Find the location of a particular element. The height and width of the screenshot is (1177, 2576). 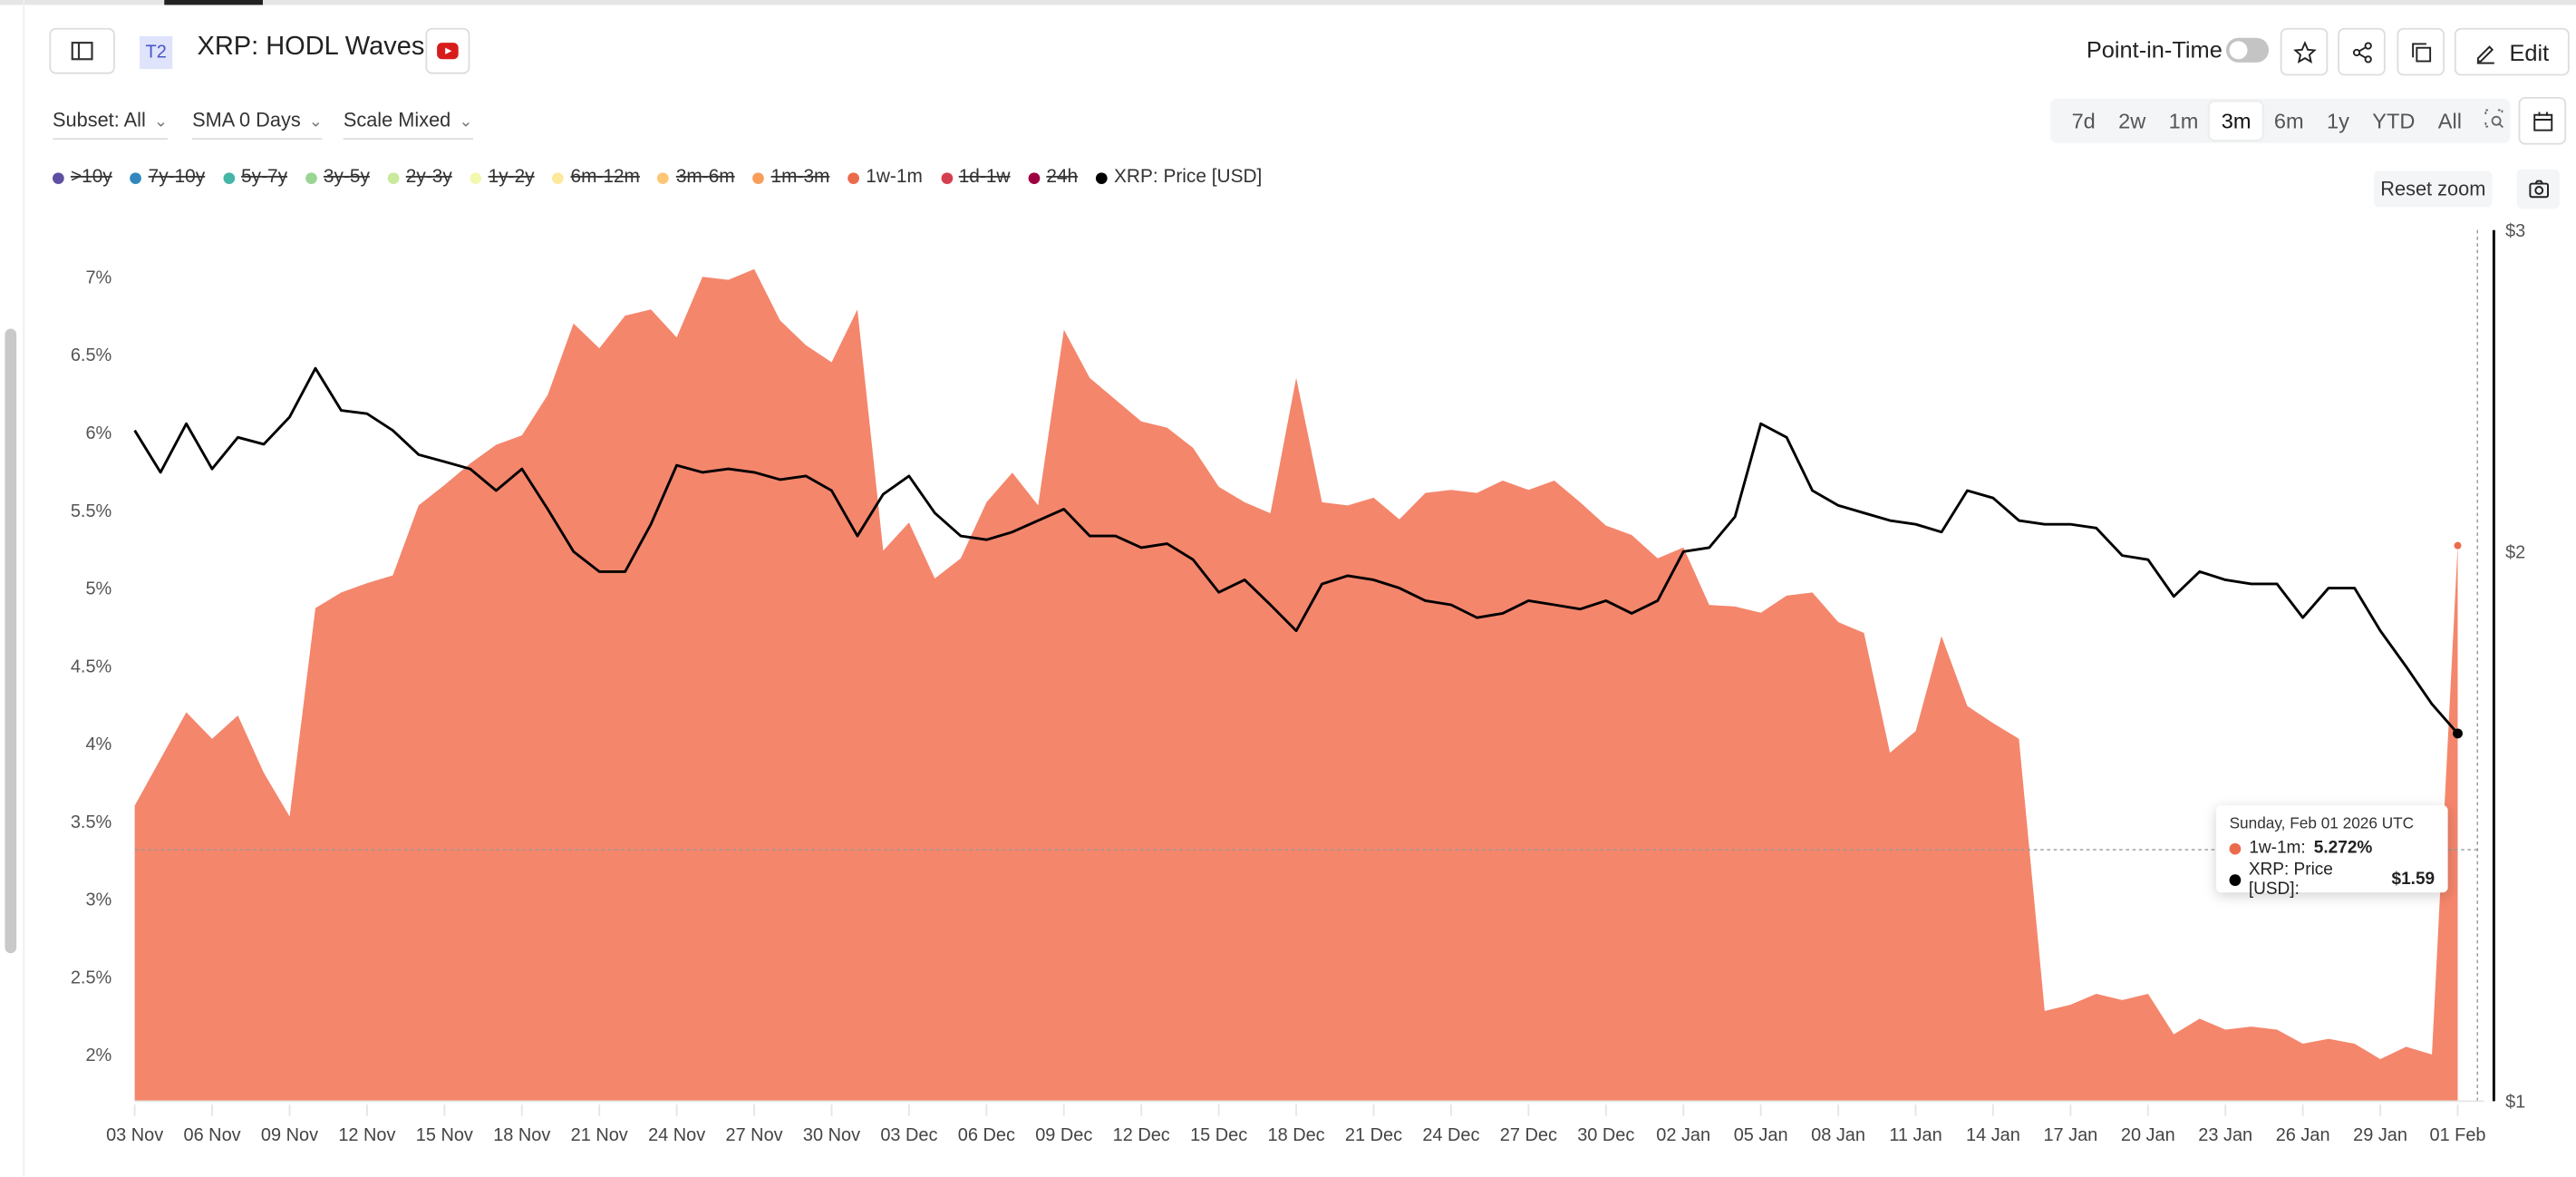

subset-dropdown: Subset: All ⌄ is located at coordinates (111, 124).